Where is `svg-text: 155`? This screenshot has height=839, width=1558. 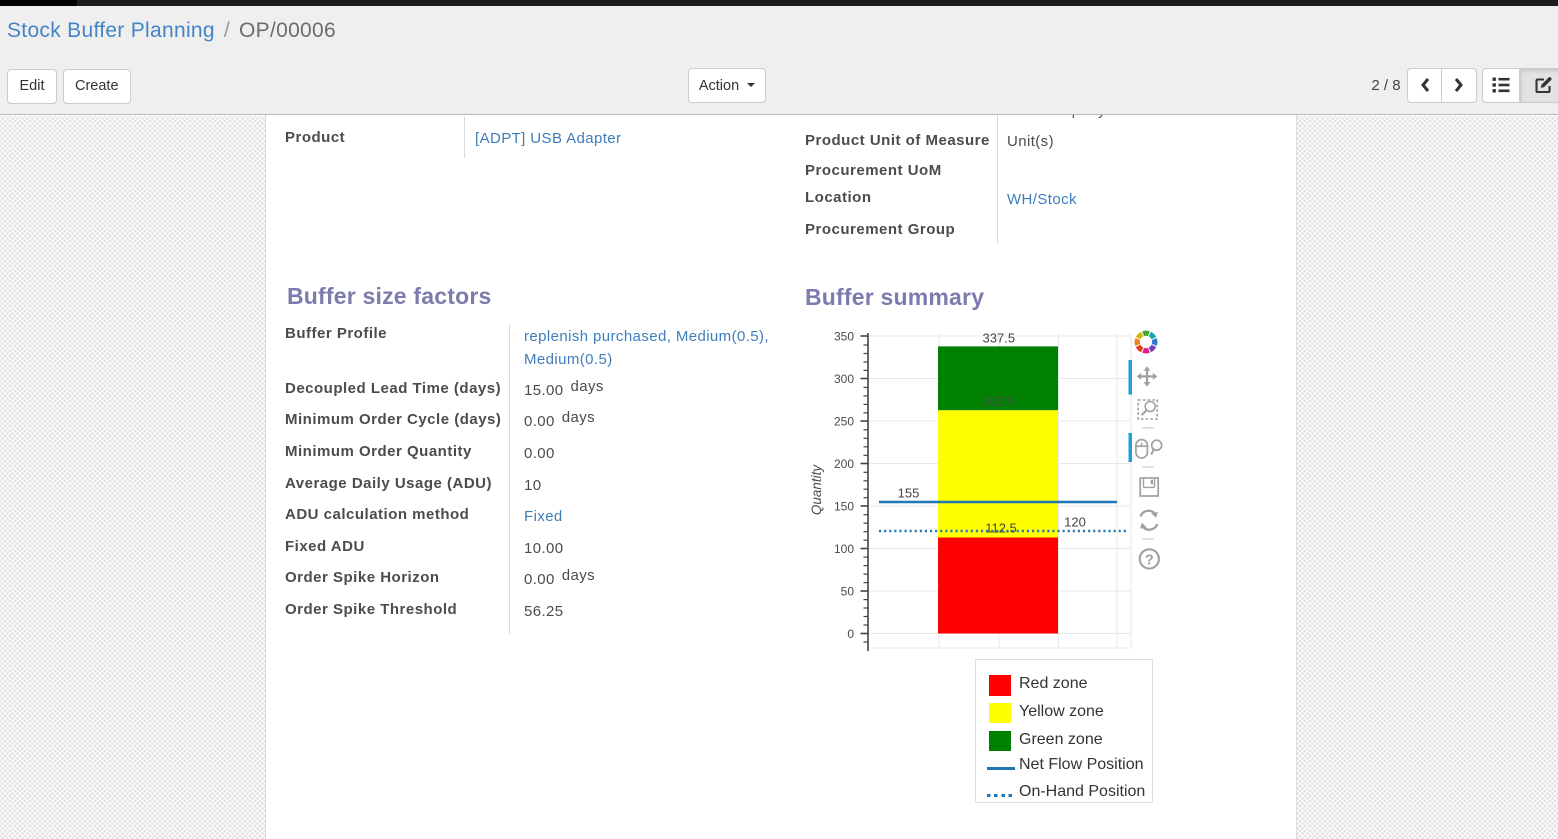
svg-text: 155 is located at coordinates (909, 492).